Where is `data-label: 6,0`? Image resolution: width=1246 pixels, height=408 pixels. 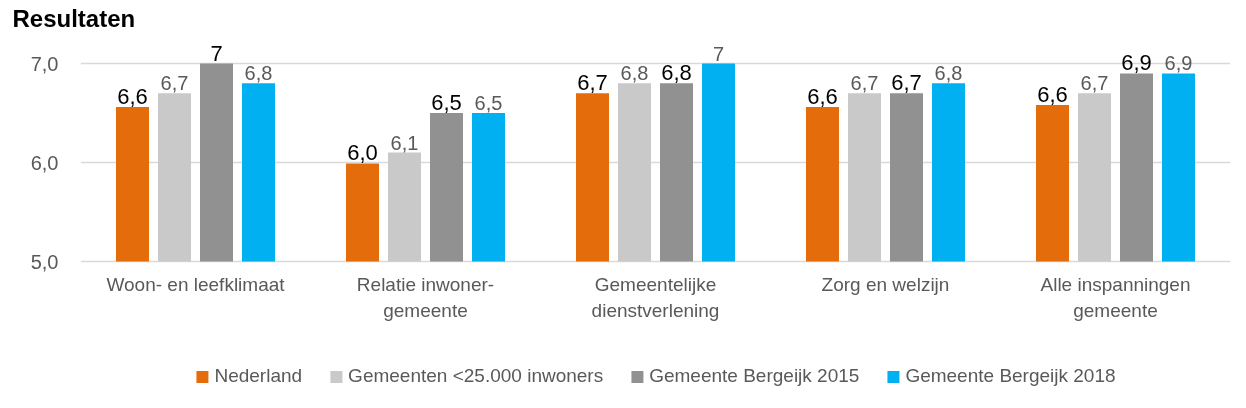 data-label: 6,0 is located at coordinates (362, 153).